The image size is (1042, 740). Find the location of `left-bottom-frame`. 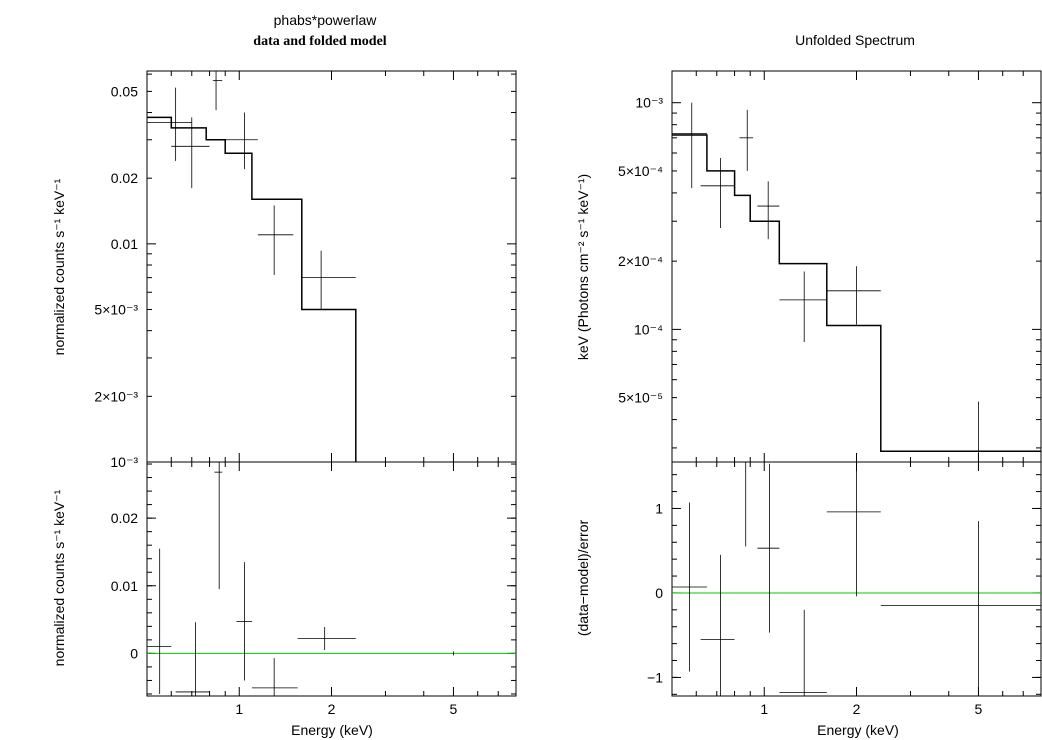

left-bottom-frame is located at coordinates (331, 579).